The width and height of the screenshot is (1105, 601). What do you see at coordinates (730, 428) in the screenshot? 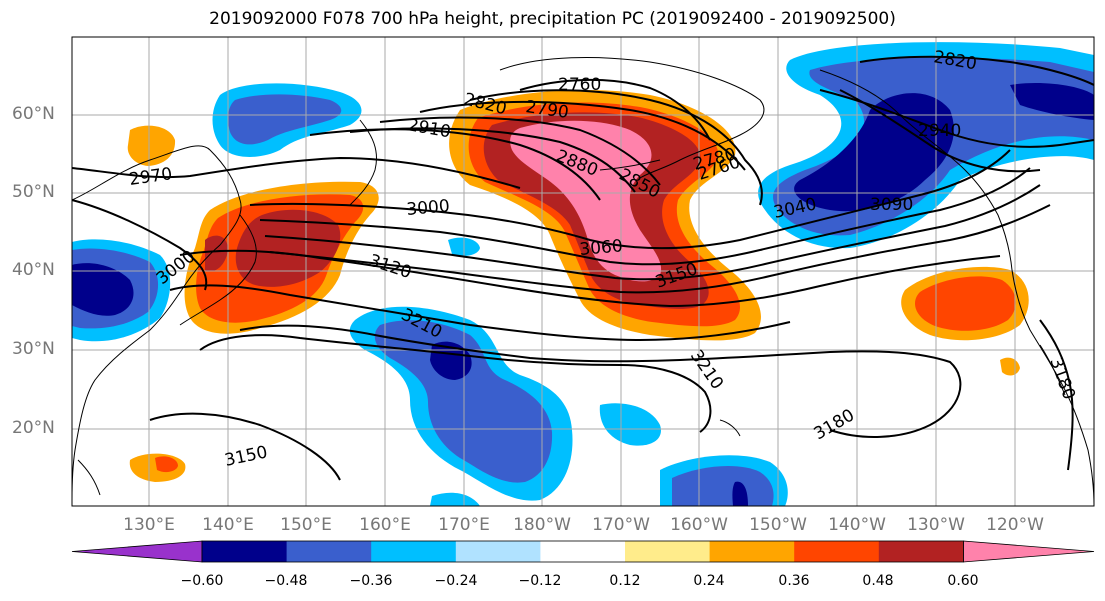
I see `coast-hawaii` at bounding box center [730, 428].